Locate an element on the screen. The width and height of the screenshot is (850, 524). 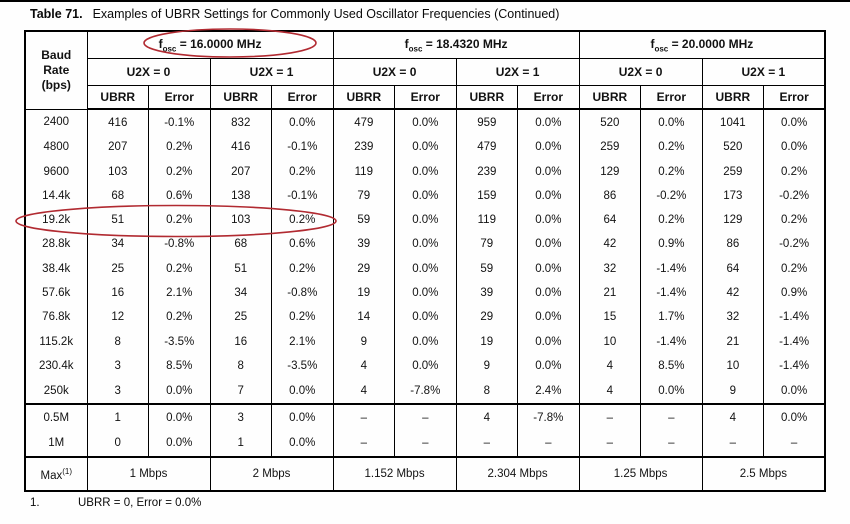
top-horizontal-rule is located at coordinates (425, 1).